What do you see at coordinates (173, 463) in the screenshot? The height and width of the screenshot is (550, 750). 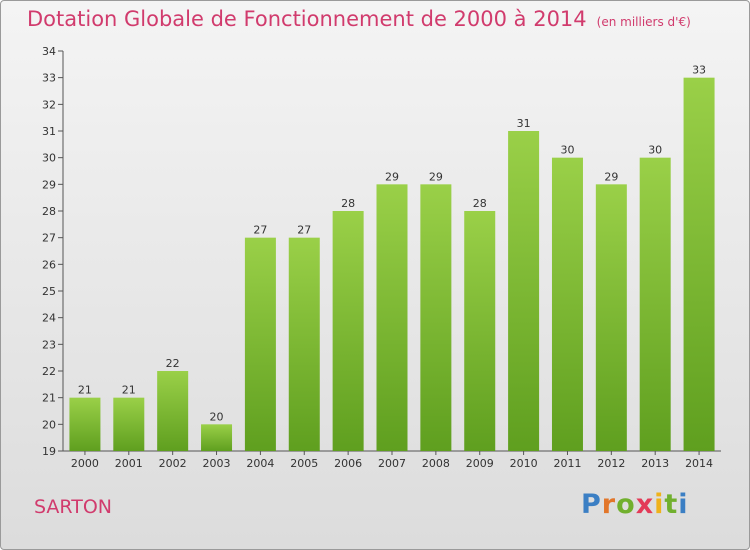 I see `x-tick-label: 2002` at bounding box center [173, 463].